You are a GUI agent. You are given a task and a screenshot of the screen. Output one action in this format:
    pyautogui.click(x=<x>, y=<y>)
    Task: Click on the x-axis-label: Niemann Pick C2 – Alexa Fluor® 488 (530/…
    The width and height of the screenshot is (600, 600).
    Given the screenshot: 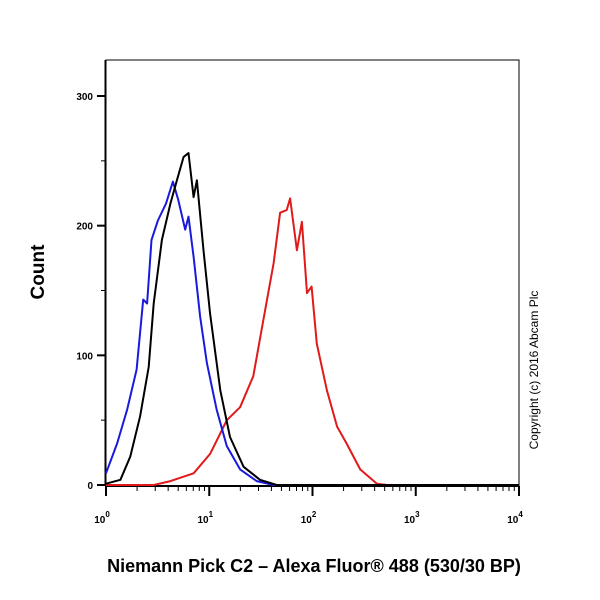 What is the action you would take?
    pyautogui.click(x=314, y=566)
    